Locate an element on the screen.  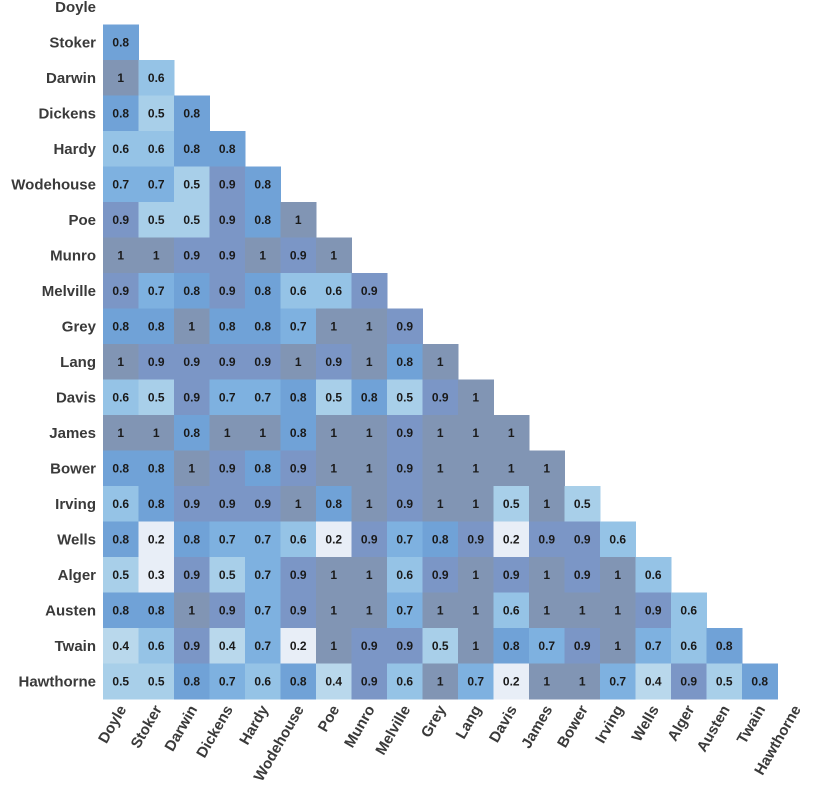
cell-lang-wodehouse is located at coordinates (298, 362).